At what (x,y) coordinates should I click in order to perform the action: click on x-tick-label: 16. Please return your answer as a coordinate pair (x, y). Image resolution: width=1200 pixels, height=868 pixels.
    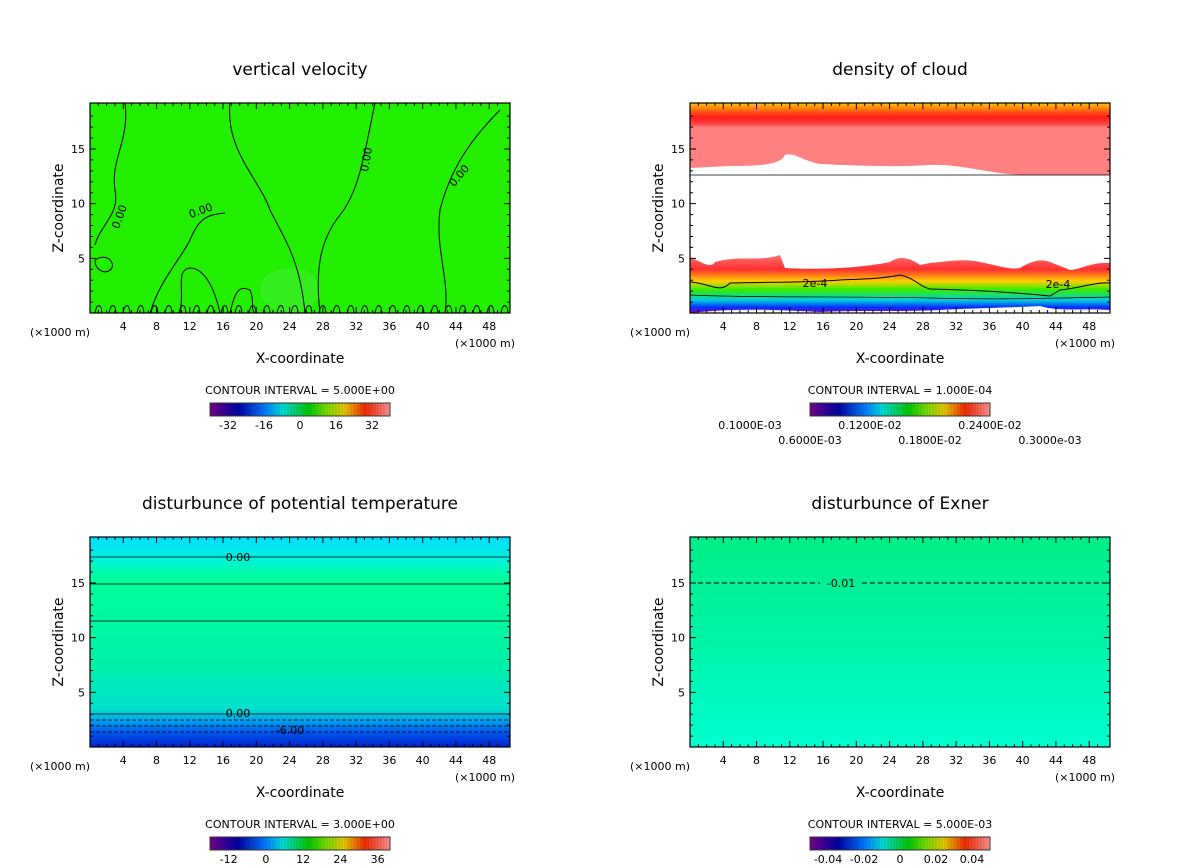
    Looking at the image, I should click on (823, 326).